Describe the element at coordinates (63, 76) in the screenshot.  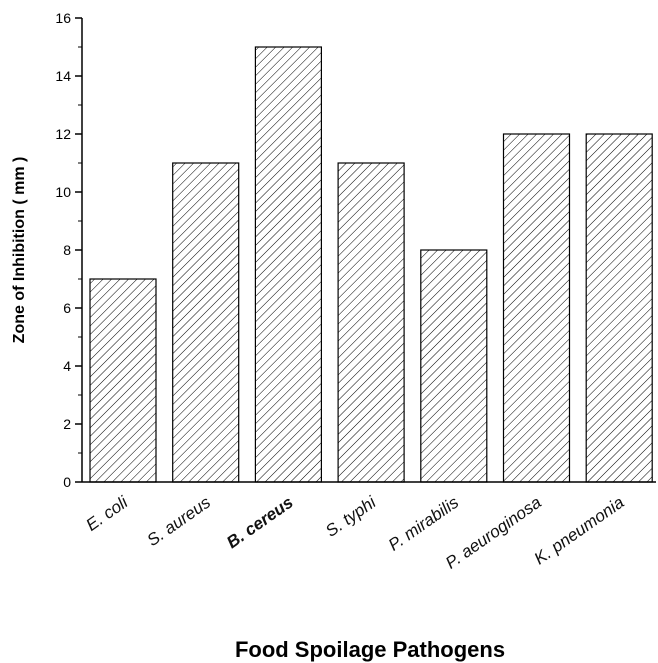
I see `y-tick-label: 14` at that location.